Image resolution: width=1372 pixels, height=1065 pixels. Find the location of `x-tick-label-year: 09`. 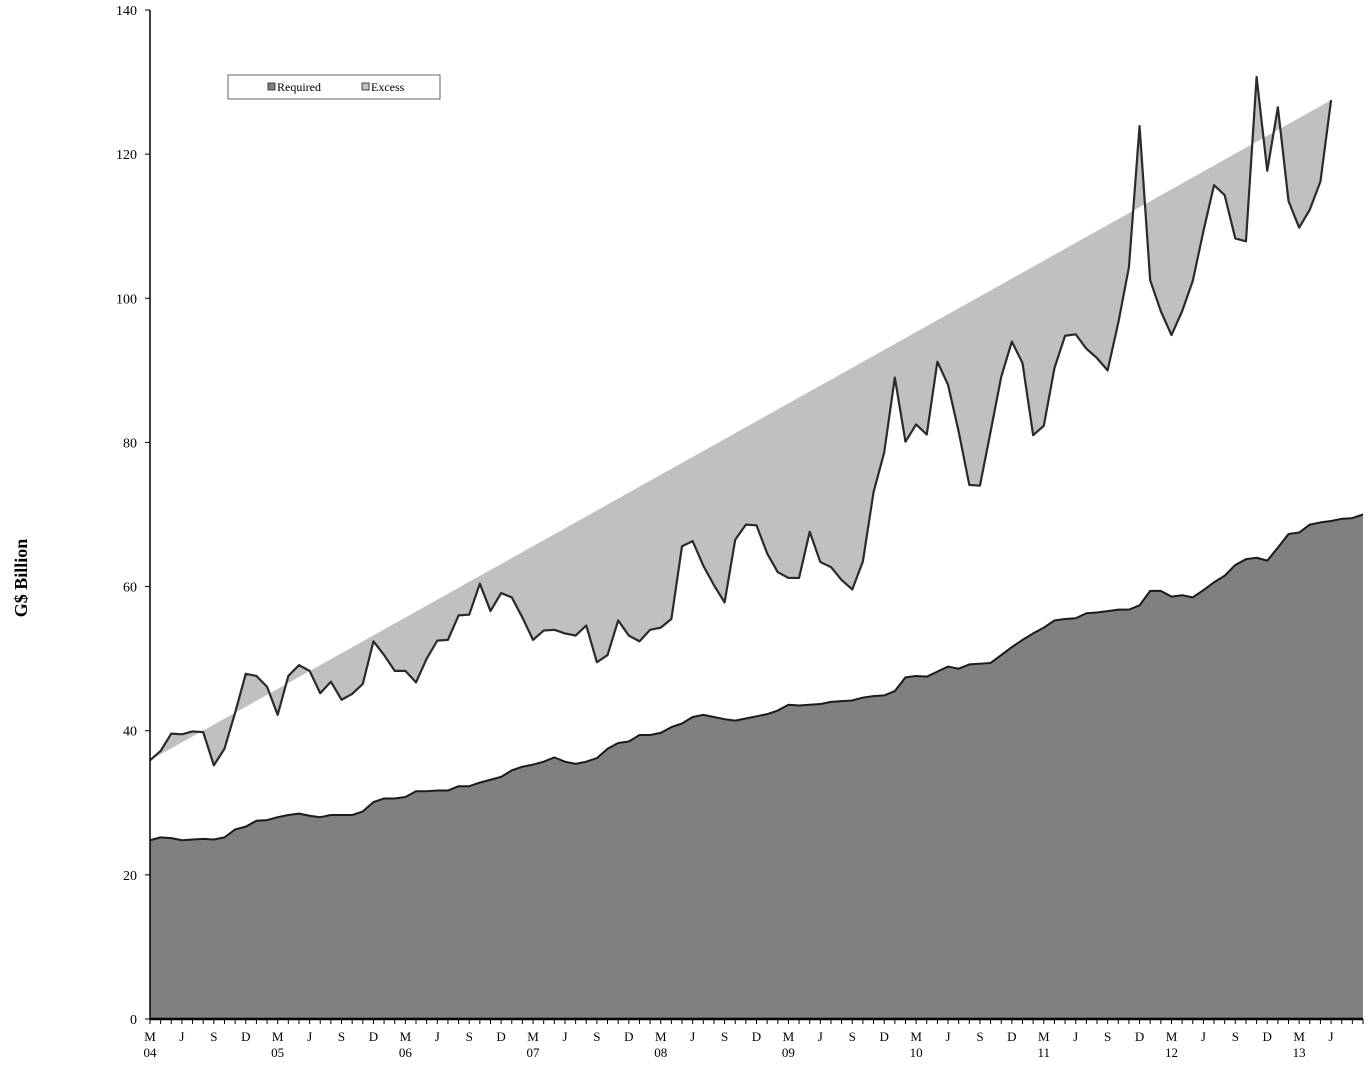

x-tick-label-year: 09 is located at coordinates (788, 1052).